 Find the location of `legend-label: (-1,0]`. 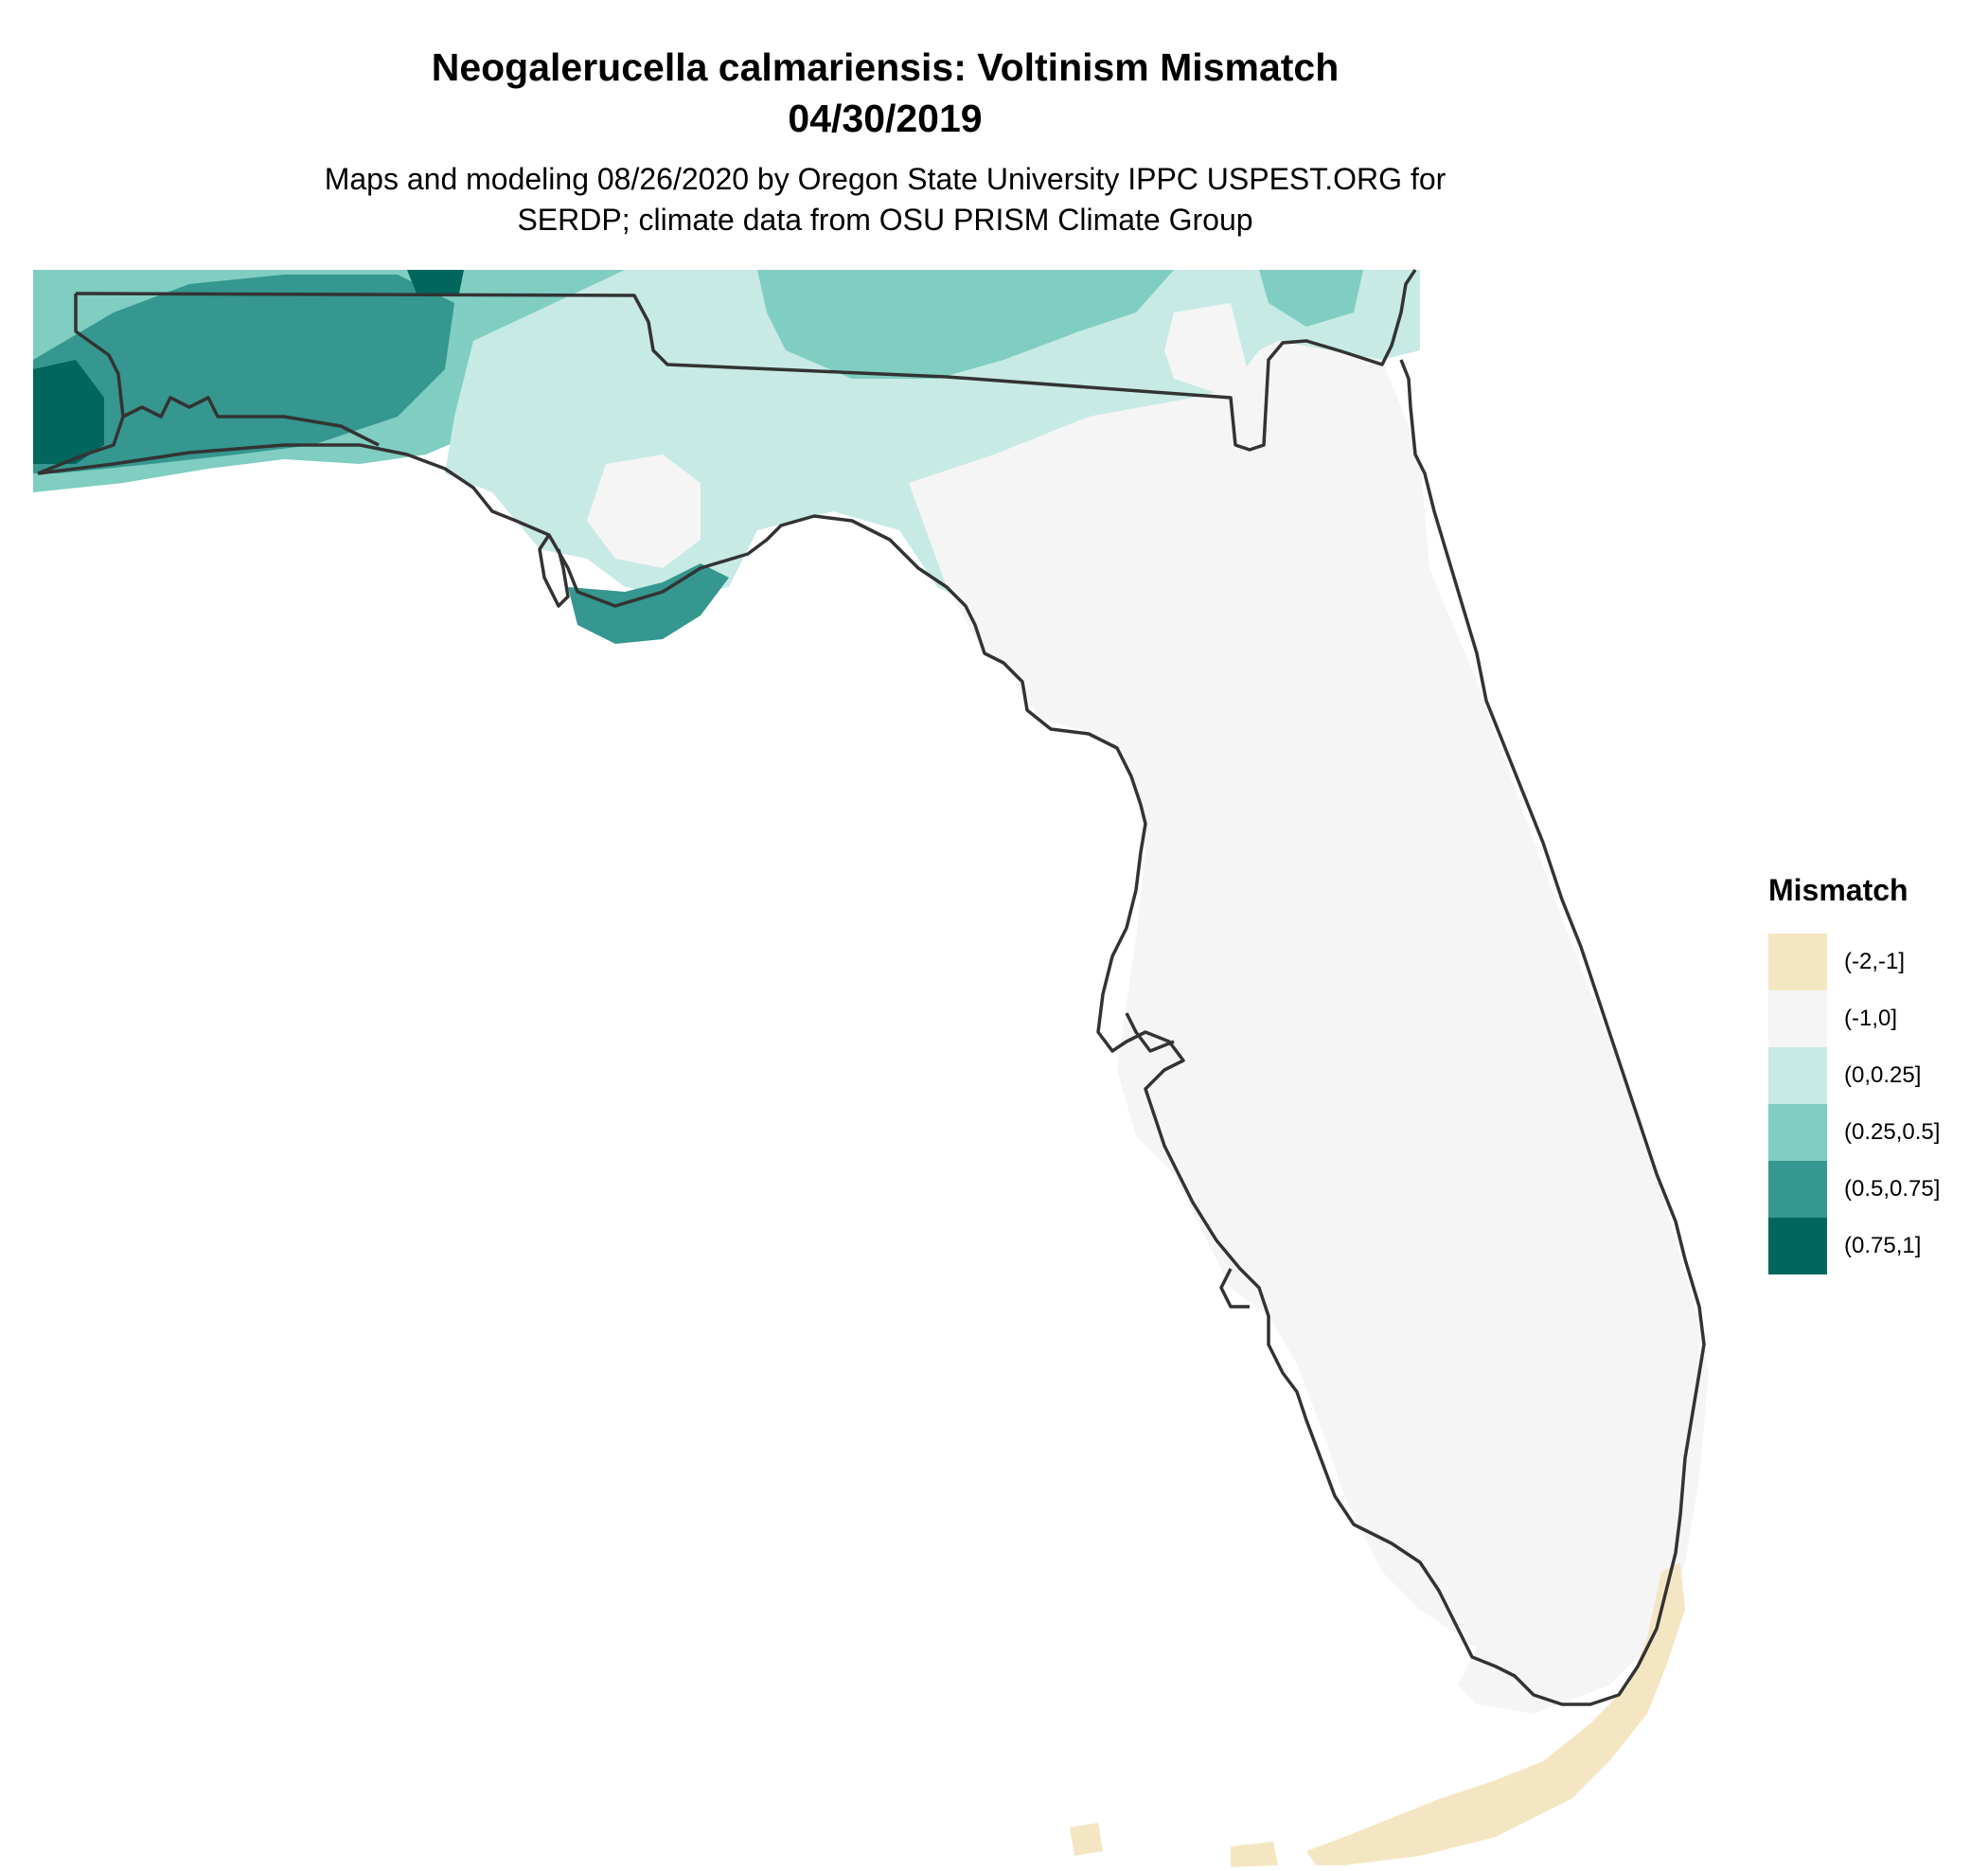

legend-label: (-1,0] is located at coordinates (1871, 1018).